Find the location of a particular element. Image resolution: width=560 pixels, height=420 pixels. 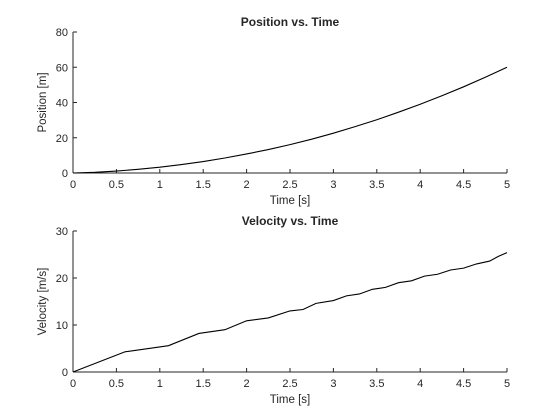

chart-1-x-tick-label: 4 is located at coordinates (420, 185).